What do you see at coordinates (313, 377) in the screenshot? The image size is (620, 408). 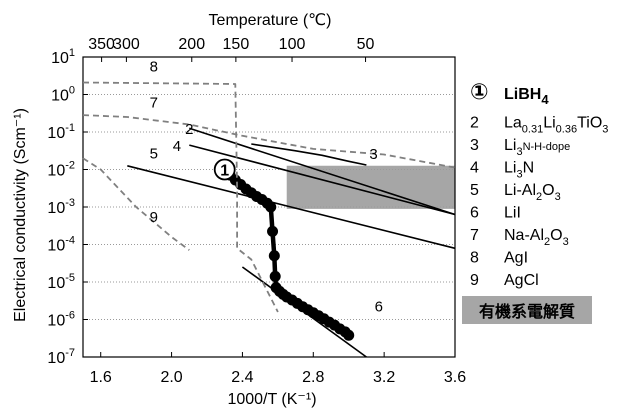 I see `x-tick-label: 2.8` at bounding box center [313, 377].